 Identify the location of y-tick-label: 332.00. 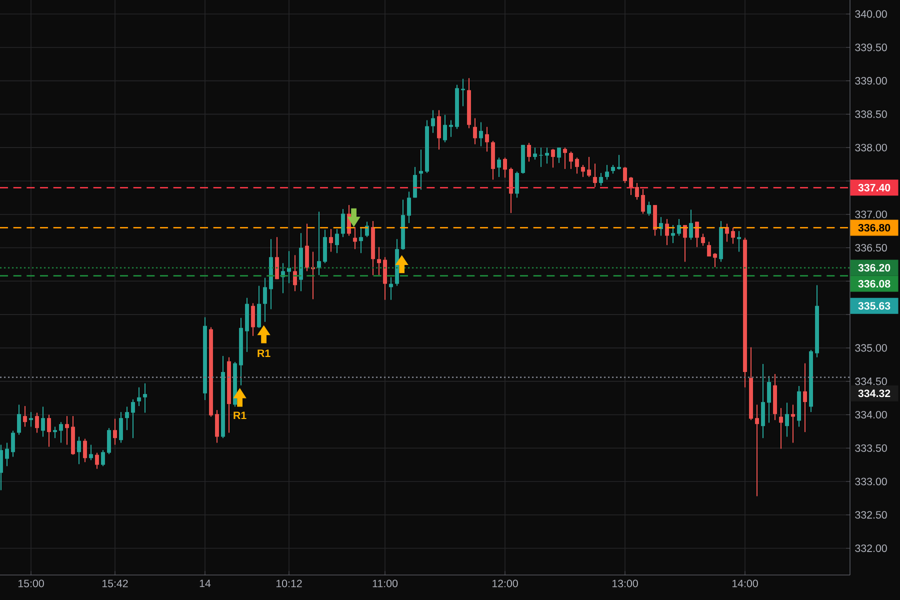
(871, 548).